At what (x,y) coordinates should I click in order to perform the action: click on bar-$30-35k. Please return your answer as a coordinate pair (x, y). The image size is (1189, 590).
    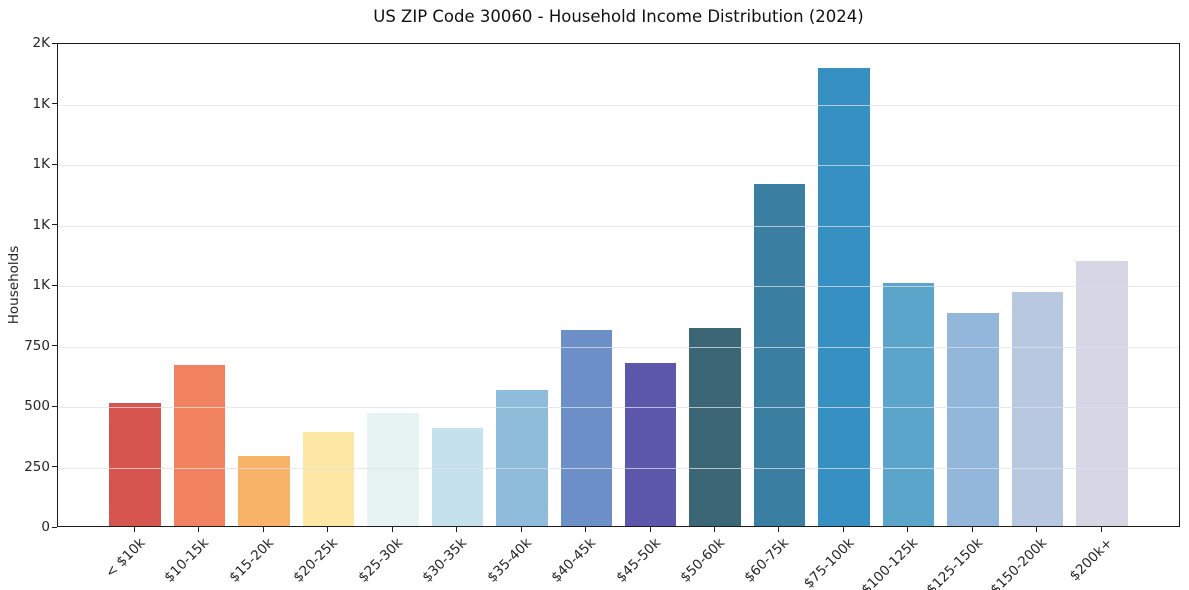
    Looking at the image, I should click on (457, 477).